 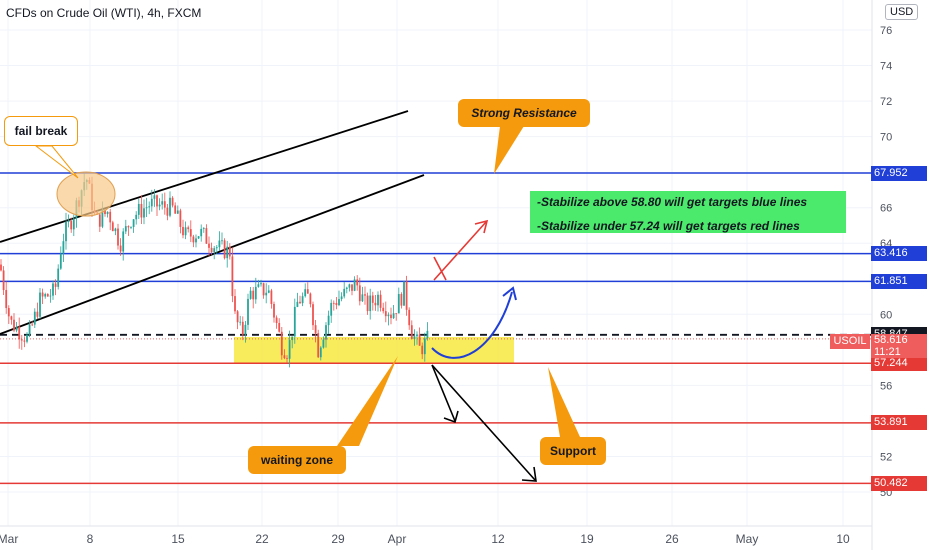 I want to click on level-price-label: 63.416, so click(x=899, y=254).